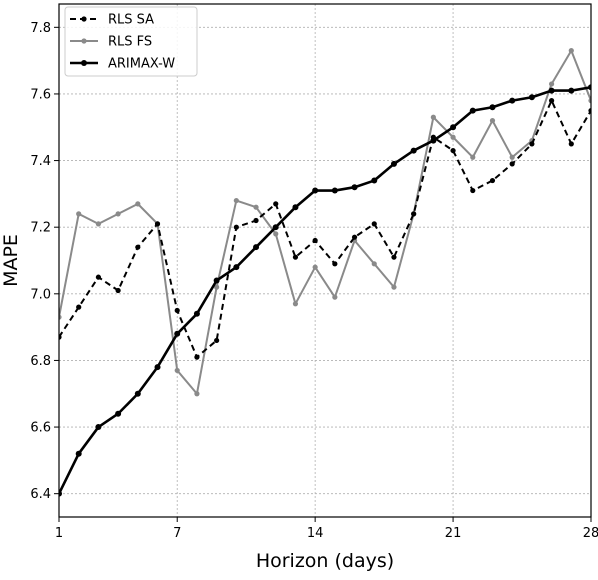  What do you see at coordinates (40, 494) in the screenshot?
I see `y-tick-label: 6.4` at bounding box center [40, 494].